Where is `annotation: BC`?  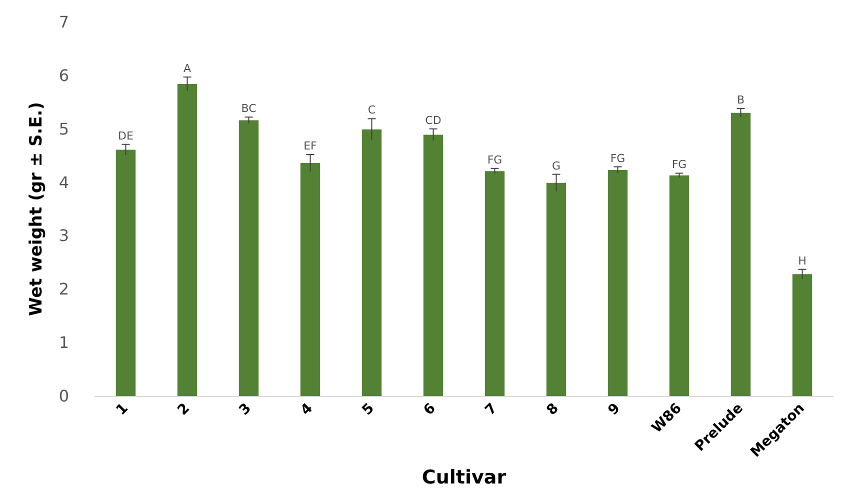 annotation: BC is located at coordinates (249, 109).